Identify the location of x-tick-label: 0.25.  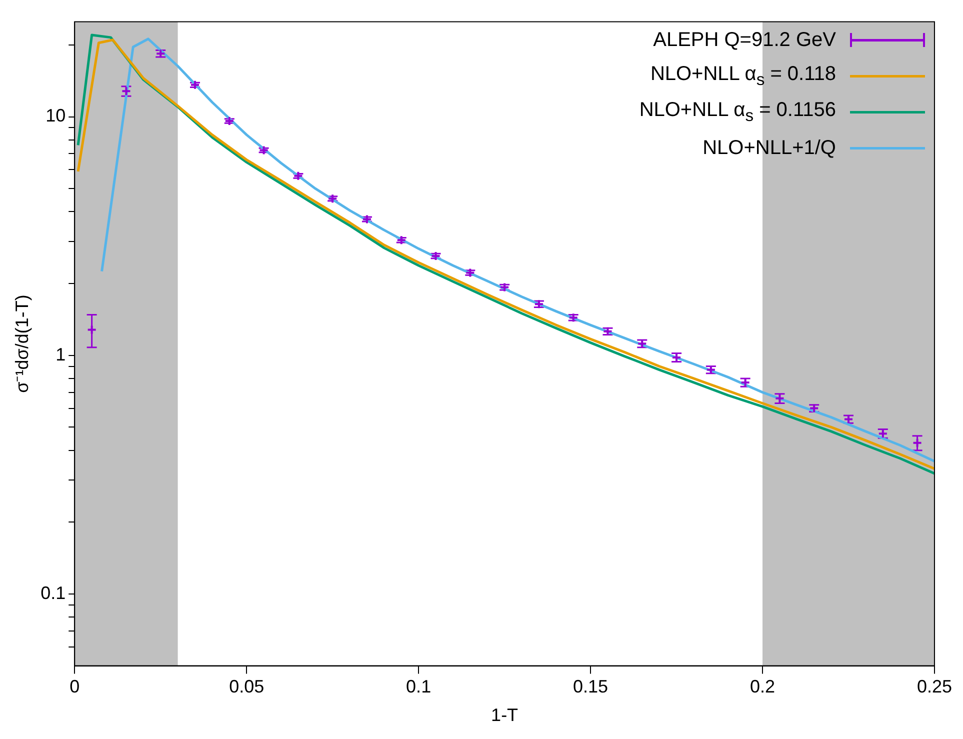
(934, 686).